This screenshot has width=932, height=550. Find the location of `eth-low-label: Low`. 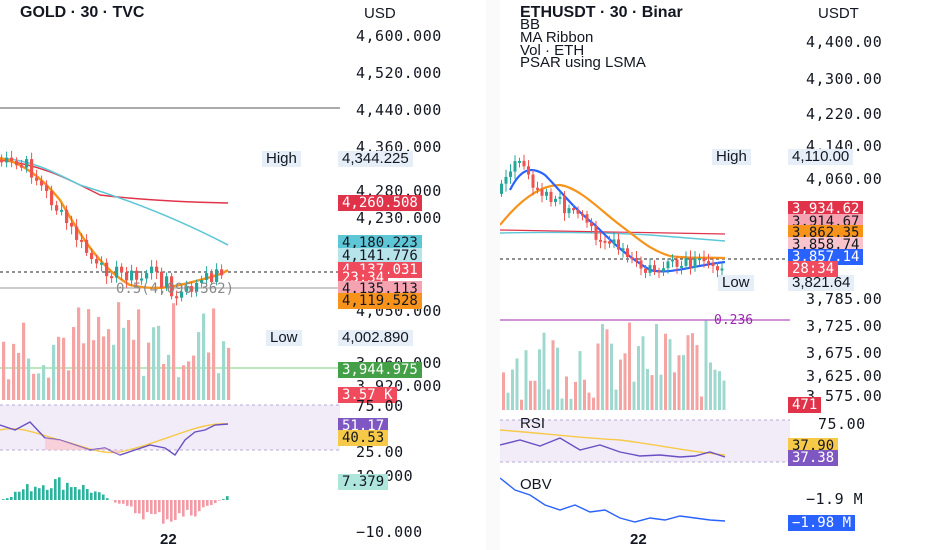

eth-low-label: Low is located at coordinates (736, 283).